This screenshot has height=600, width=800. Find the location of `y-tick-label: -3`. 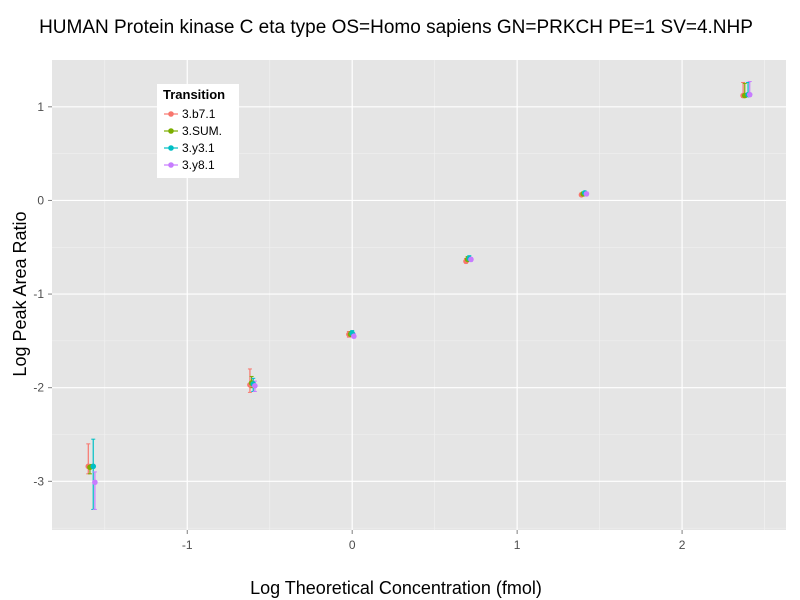

y-tick-label: -3 is located at coordinates (38, 481).